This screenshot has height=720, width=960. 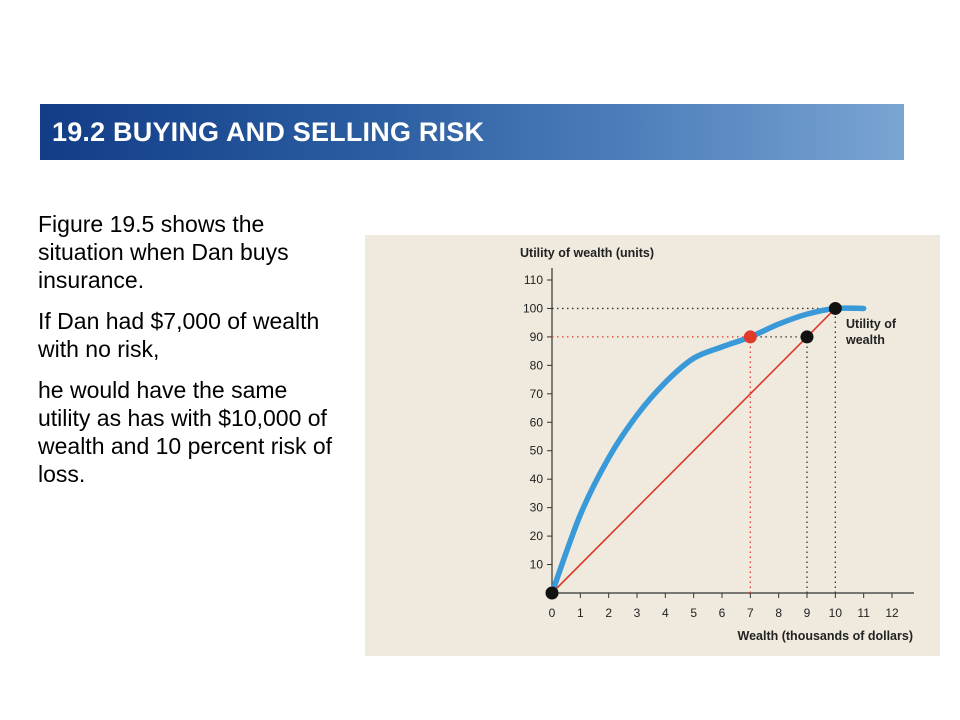 What do you see at coordinates (533, 280) in the screenshot?
I see `y-tick-label: 110` at bounding box center [533, 280].